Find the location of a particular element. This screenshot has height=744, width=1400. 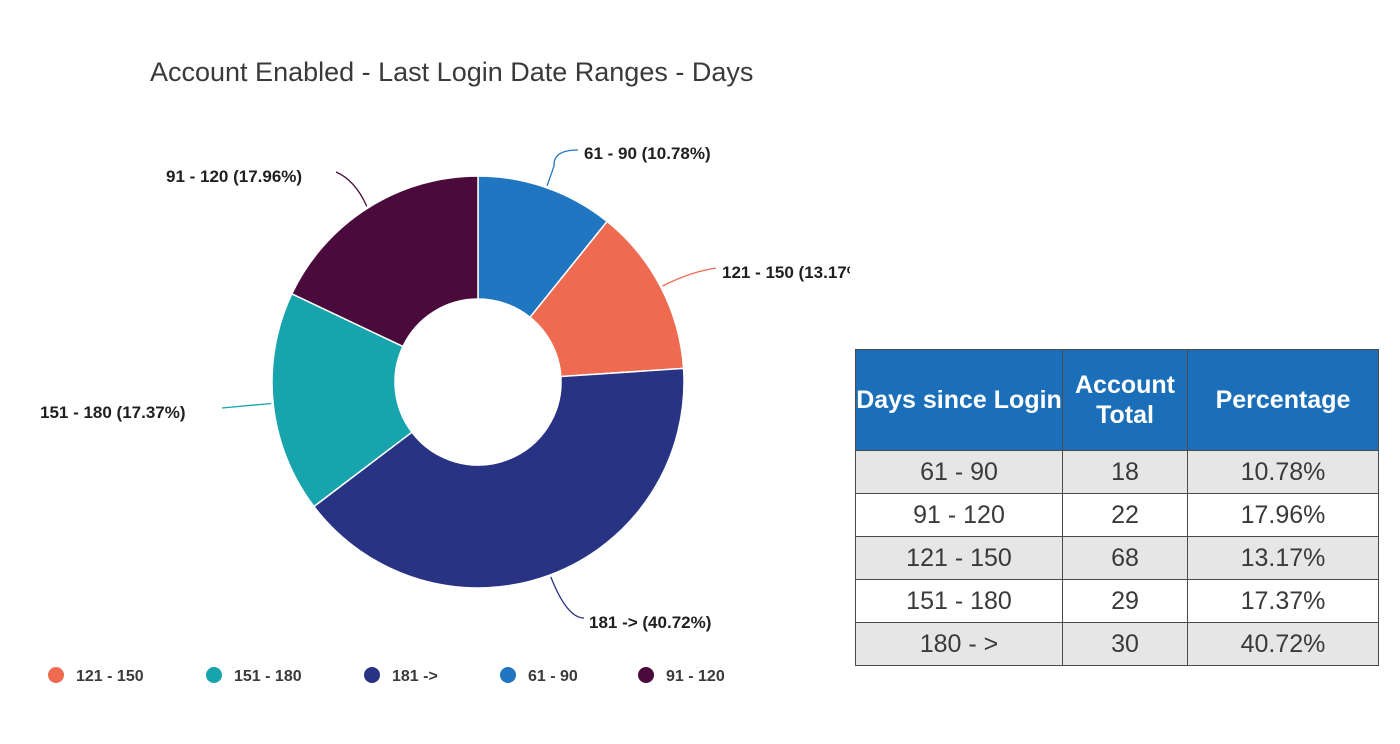

cell-days: 61 - 90 is located at coordinates (959, 472).